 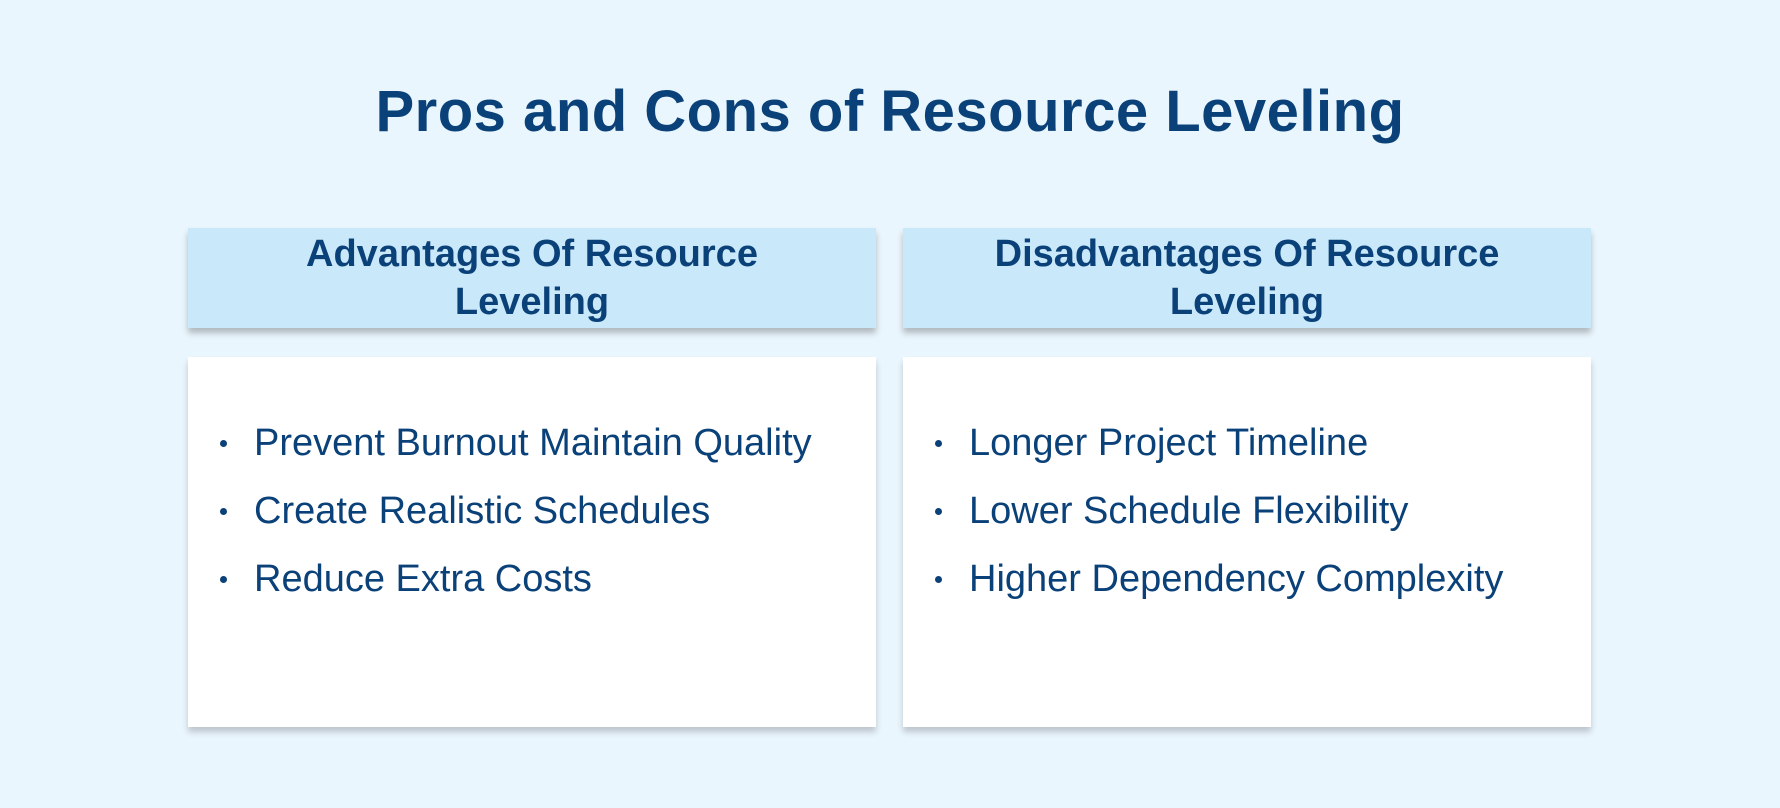 I want to click on list-item: Prevent Burnout Maintain Quality, so click(x=532, y=443).